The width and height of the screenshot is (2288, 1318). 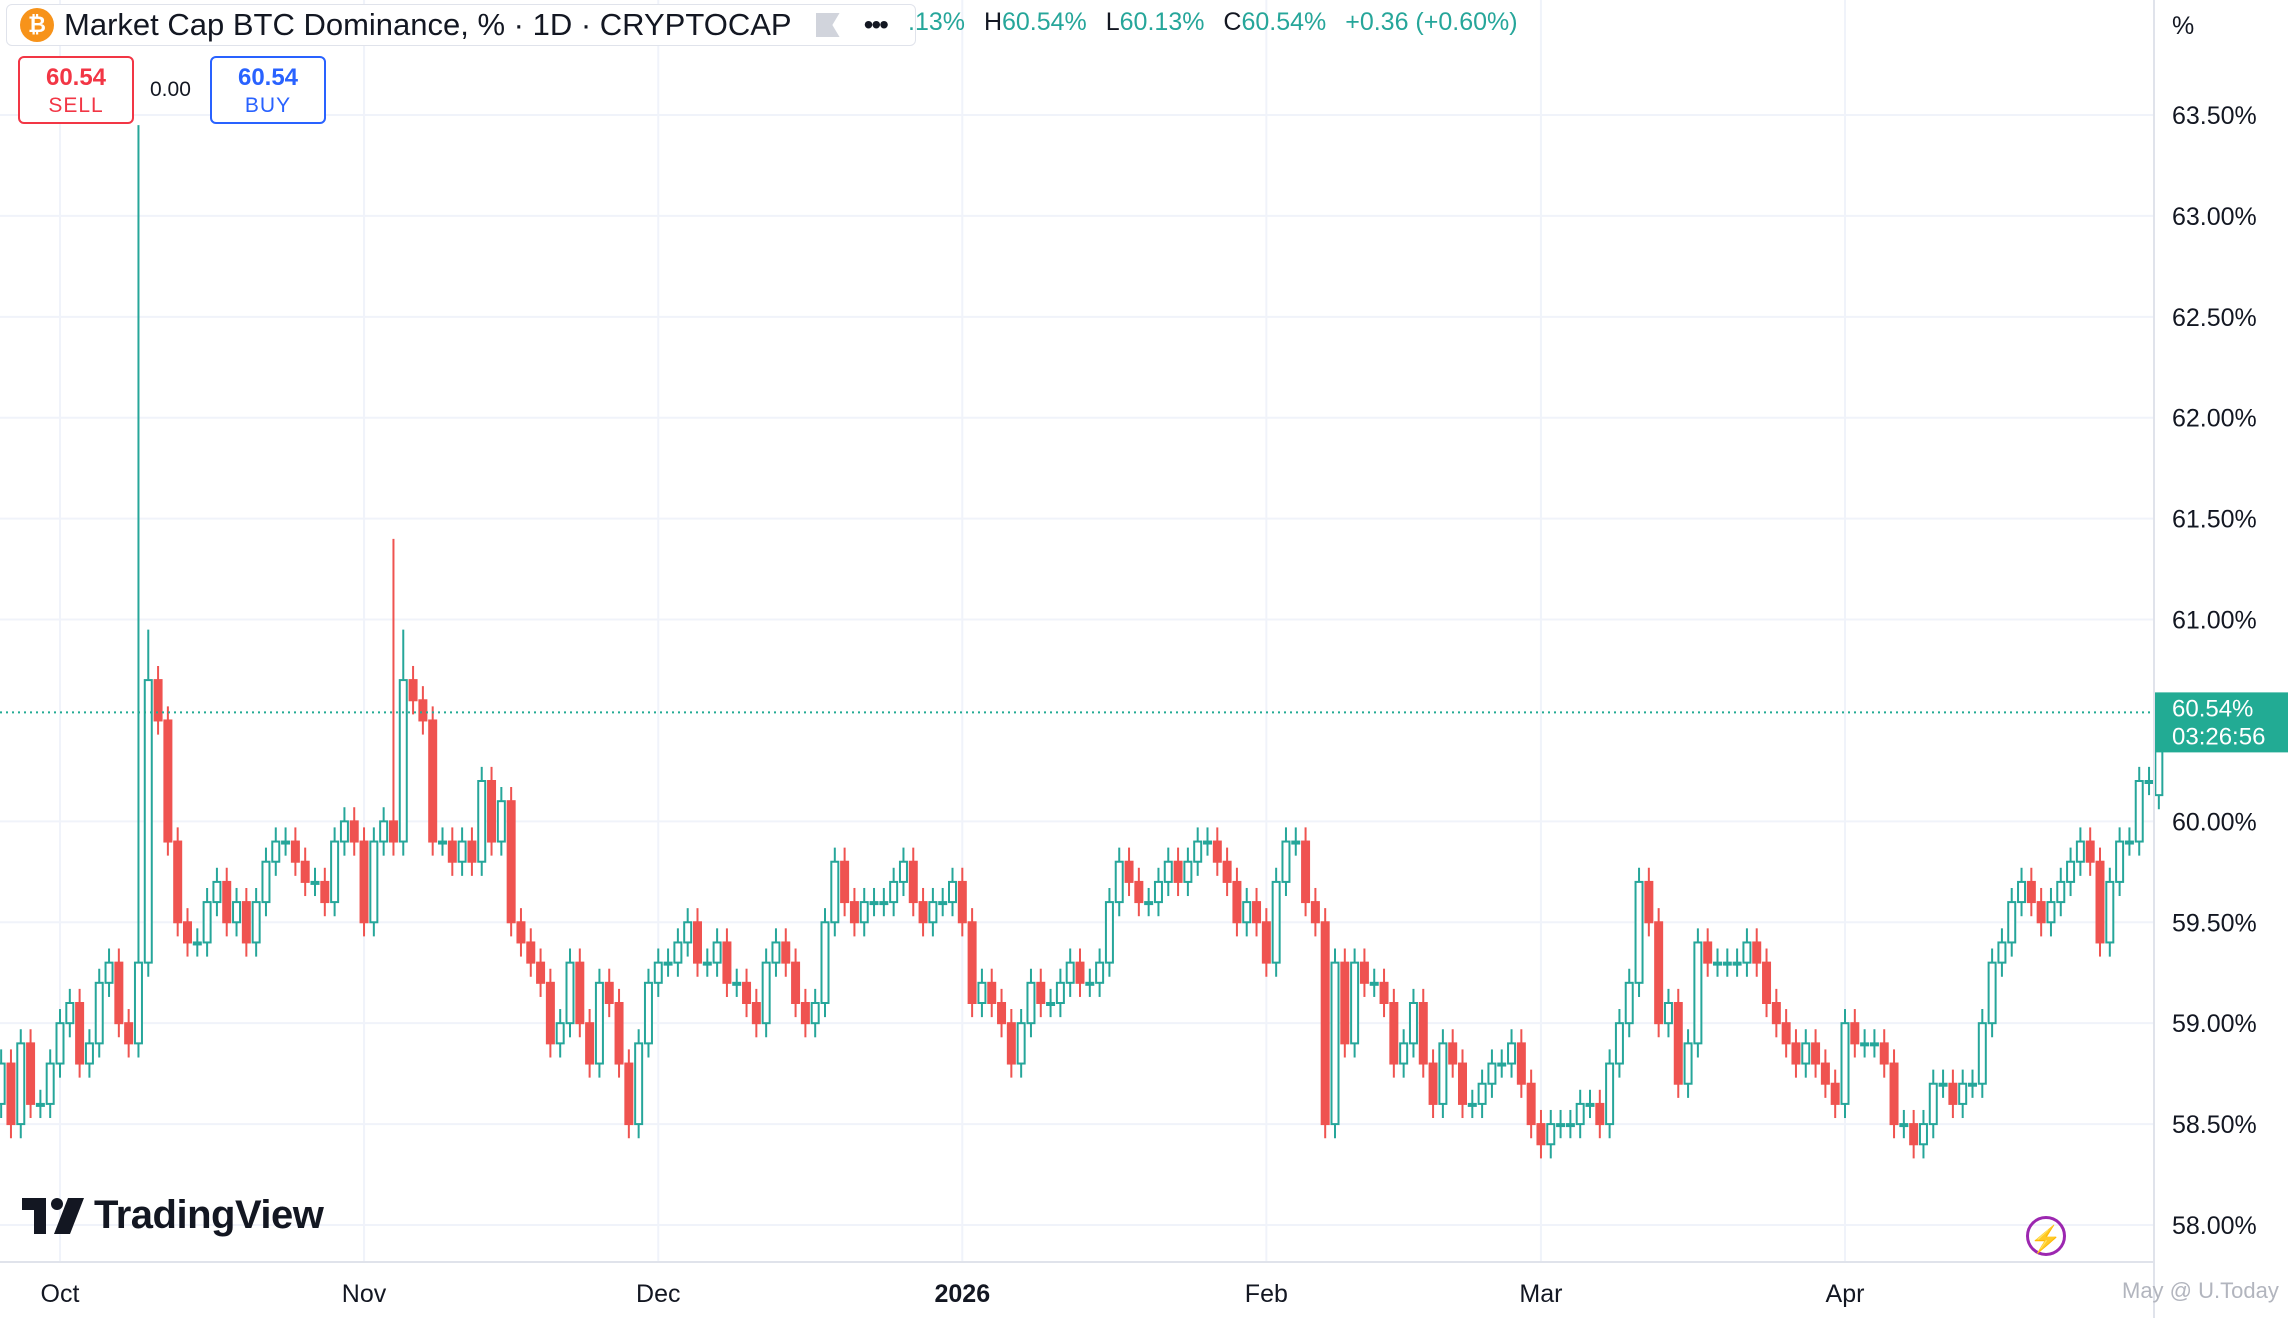 What do you see at coordinates (2221, 722) in the screenshot?
I see `current-price-tag` at bounding box center [2221, 722].